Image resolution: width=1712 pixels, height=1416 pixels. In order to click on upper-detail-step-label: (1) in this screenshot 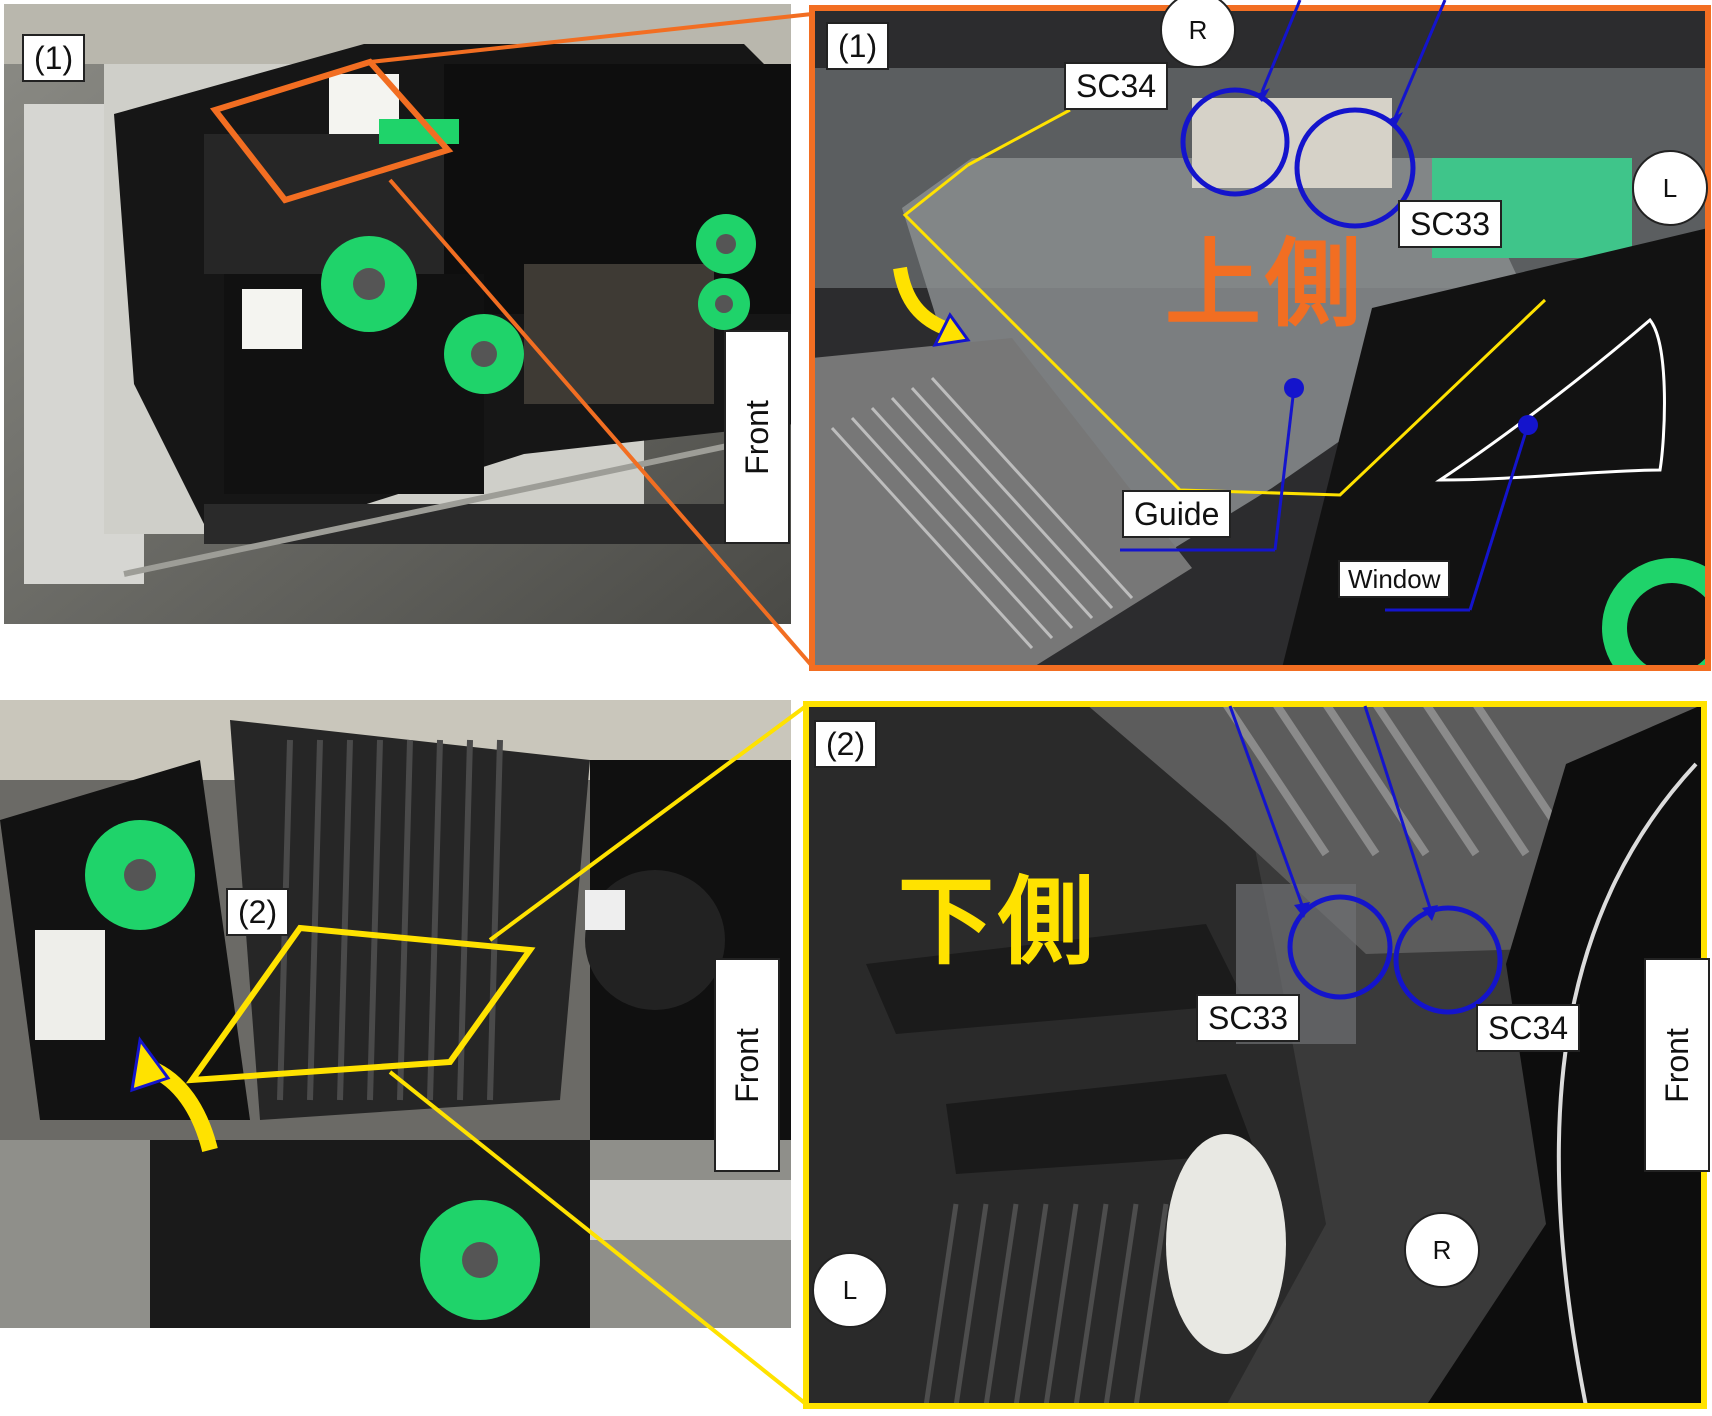, I will do `click(858, 46)`.